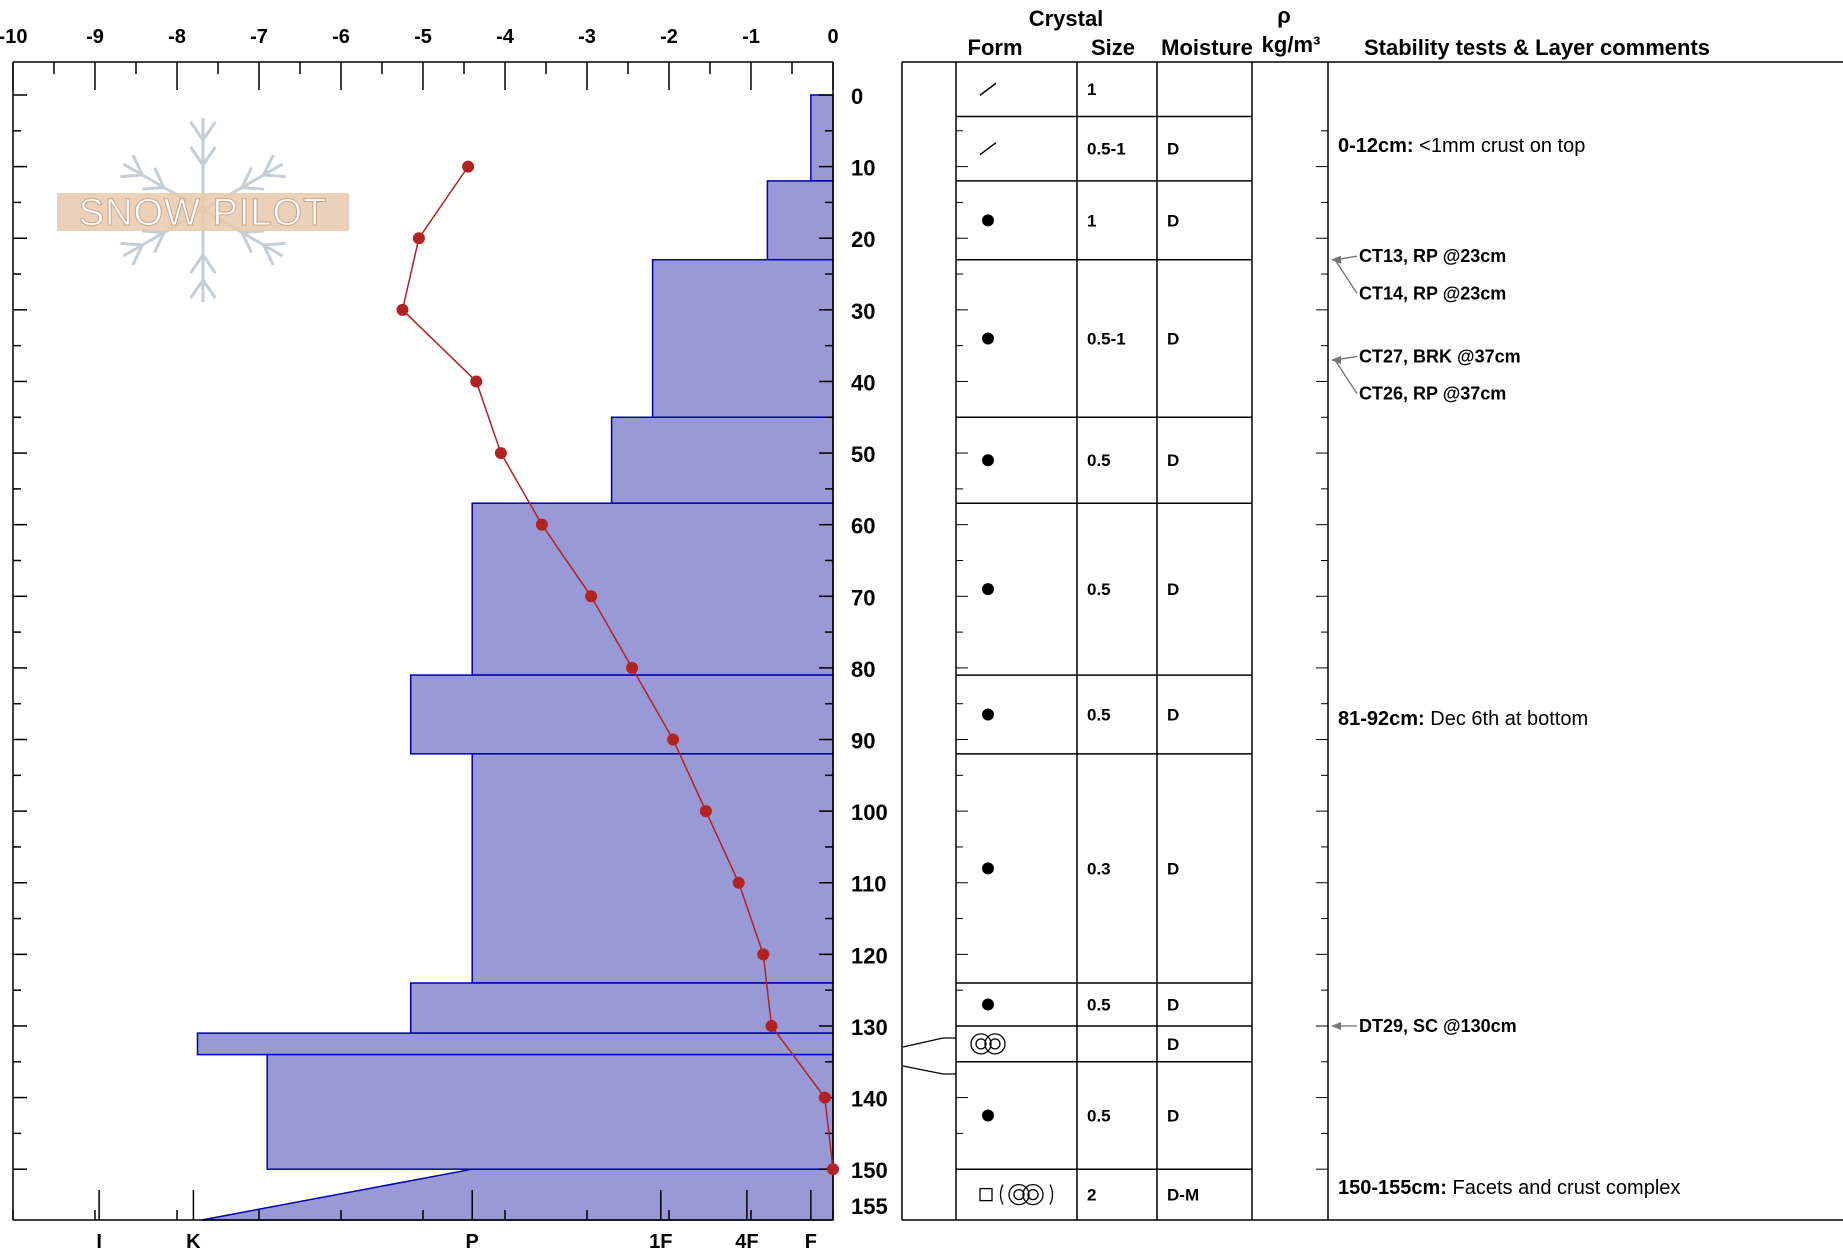 The image size is (1843, 1257). I want to click on layer-comment: 81-92cm: Dec 6th at bottom, so click(1463, 719).